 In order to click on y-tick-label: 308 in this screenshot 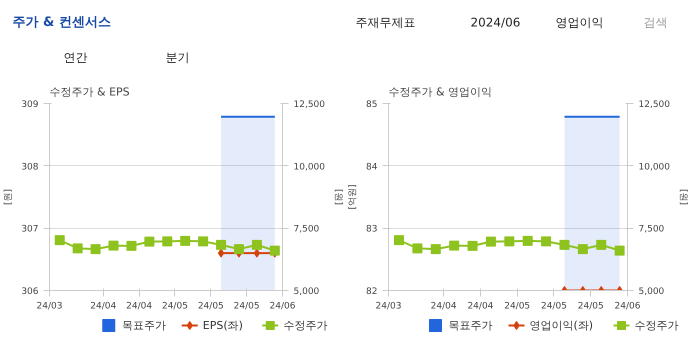, I will do `click(30, 167)`.